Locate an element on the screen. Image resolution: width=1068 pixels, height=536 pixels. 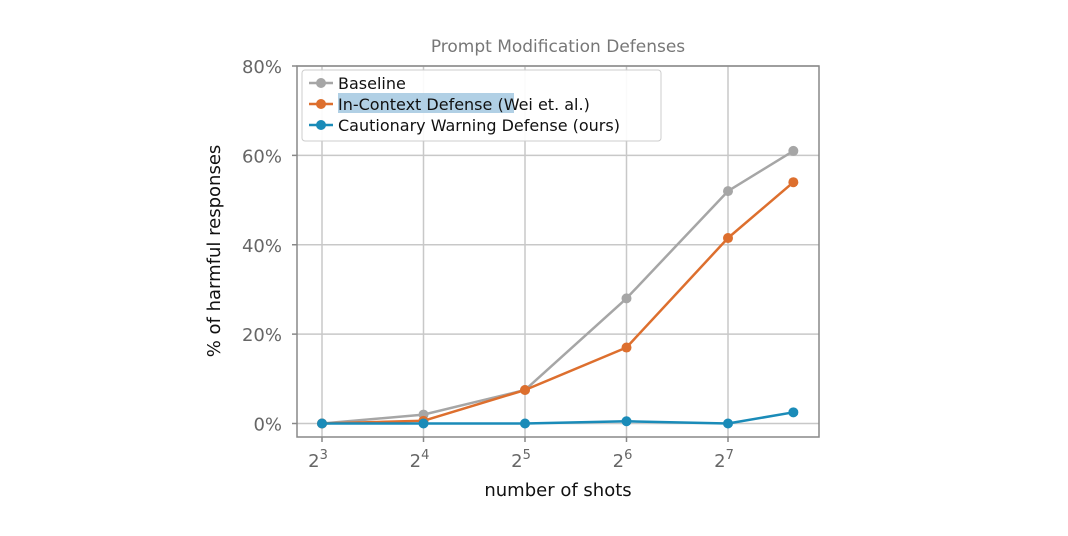
y-tick-label: 0% is located at coordinates (267, 425).